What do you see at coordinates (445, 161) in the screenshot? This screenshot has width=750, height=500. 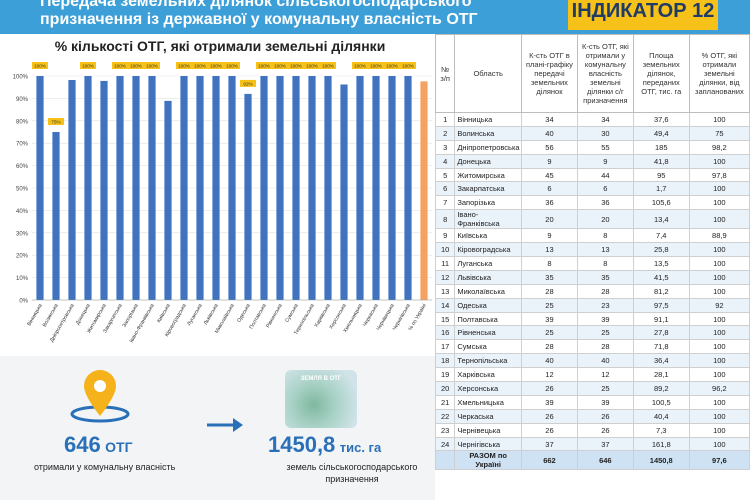 I see `table-cell: 4` at bounding box center [445, 161].